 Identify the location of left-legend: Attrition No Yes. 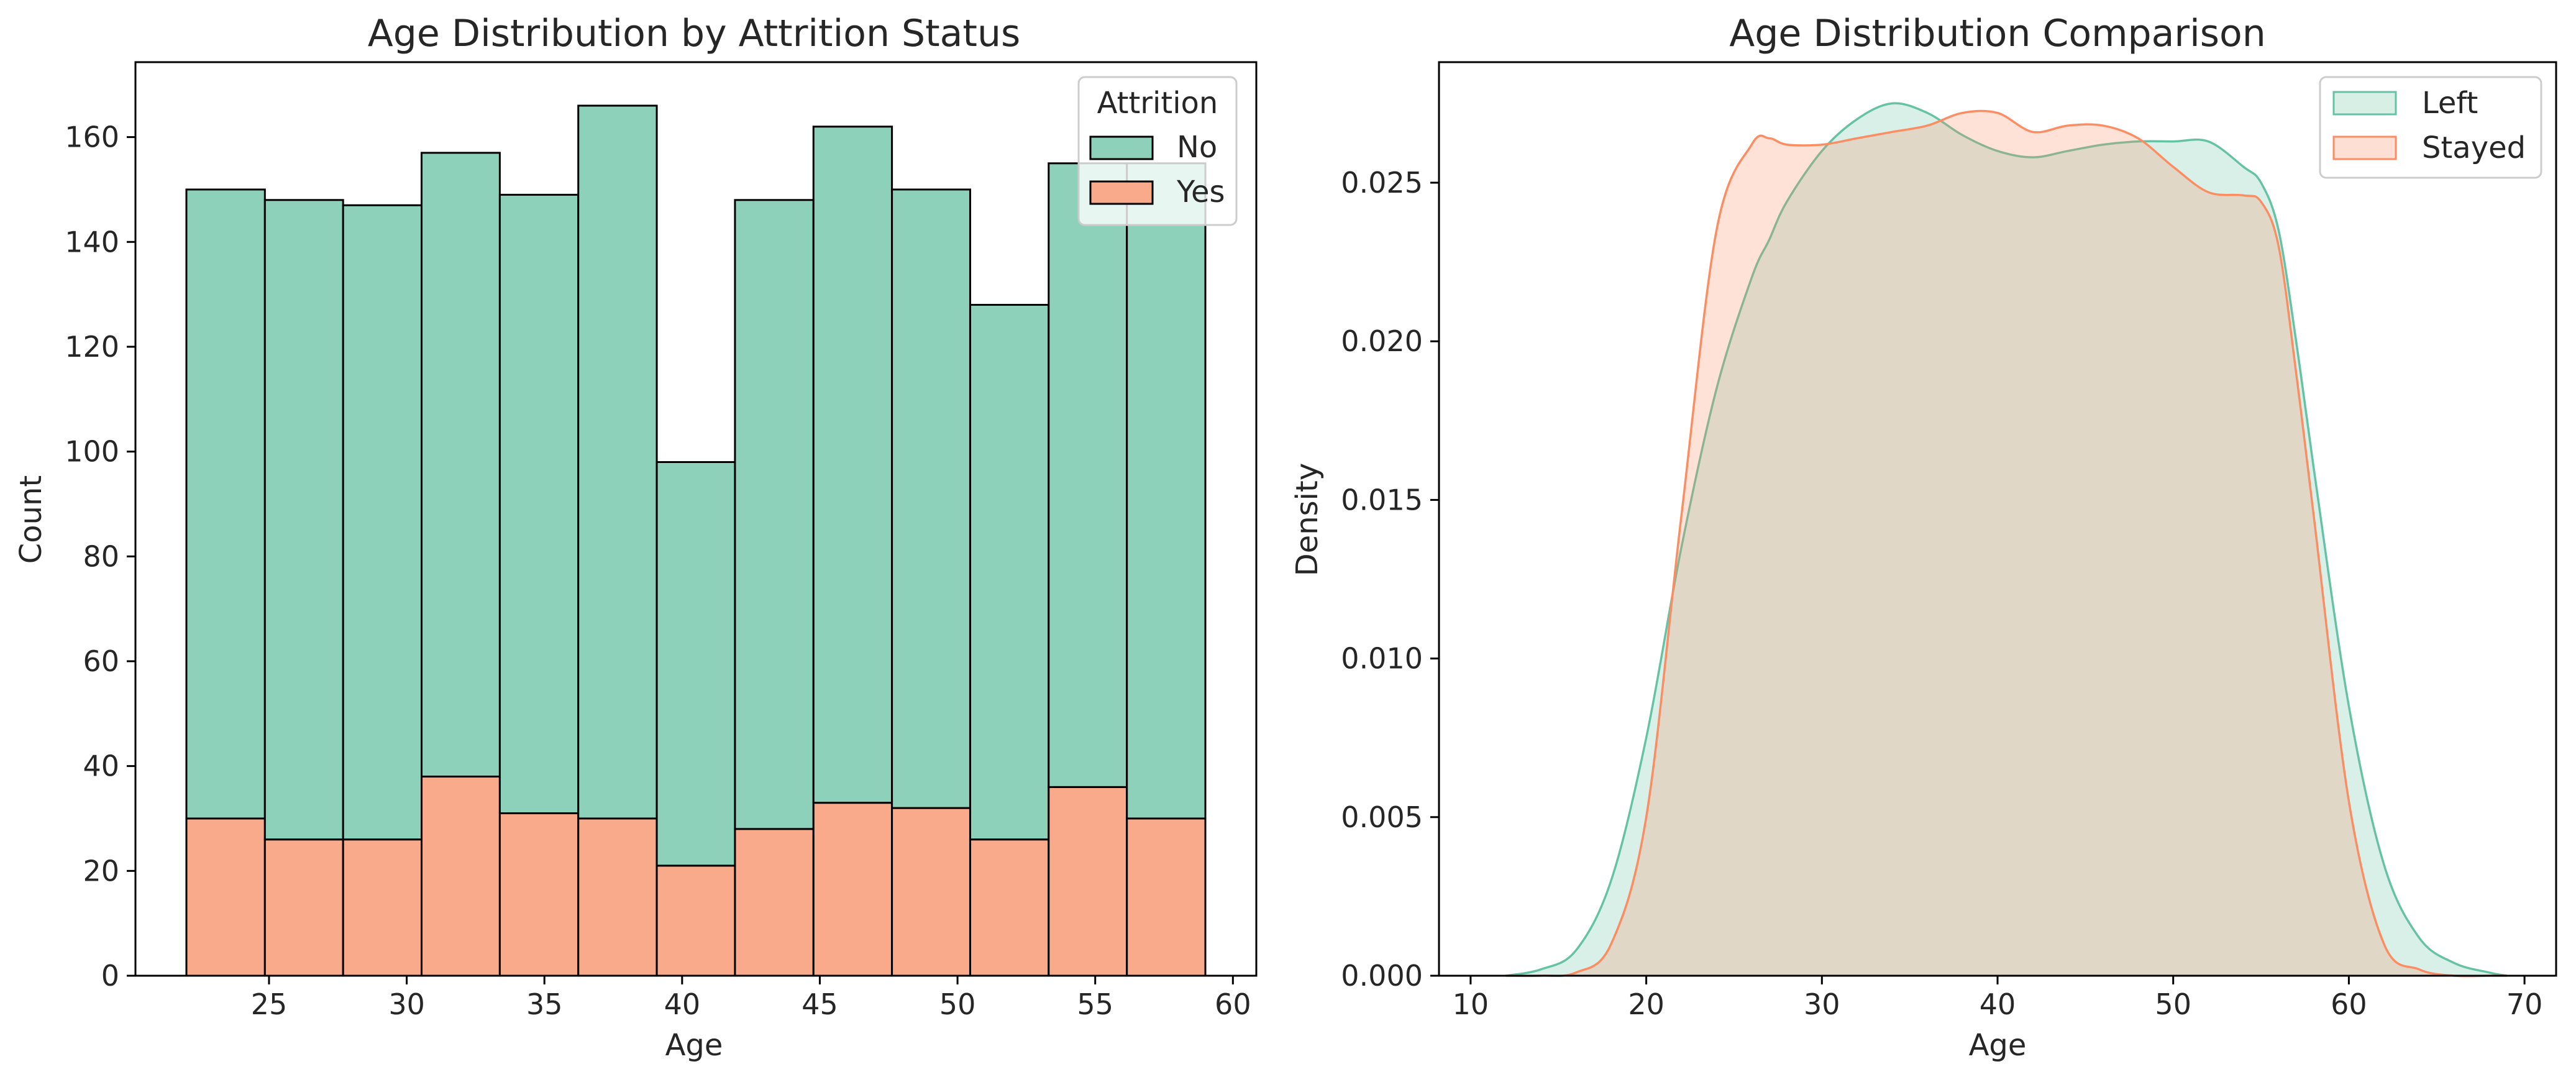
(1157, 151).